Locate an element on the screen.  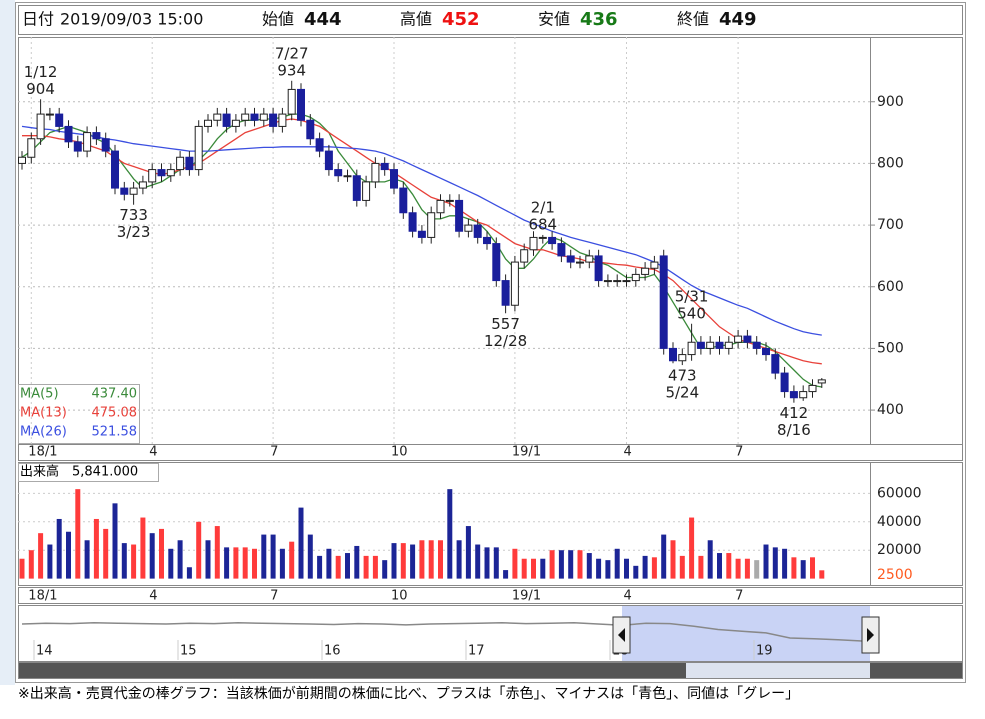
scroll-thumb is located at coordinates (778, 670).